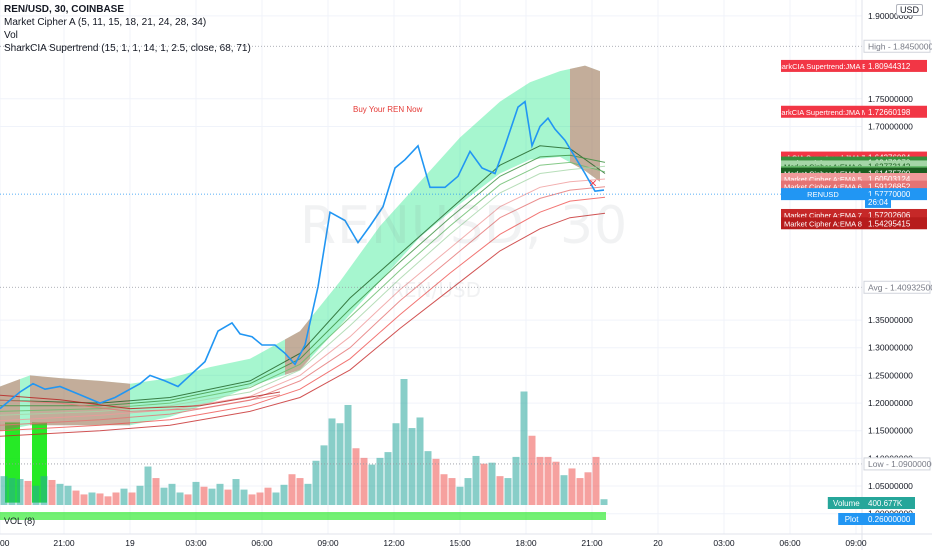 This screenshot has width=932, height=550. Describe the element at coordinates (394, 543) in the screenshot. I see `x-tick-label: 12:00` at that location.